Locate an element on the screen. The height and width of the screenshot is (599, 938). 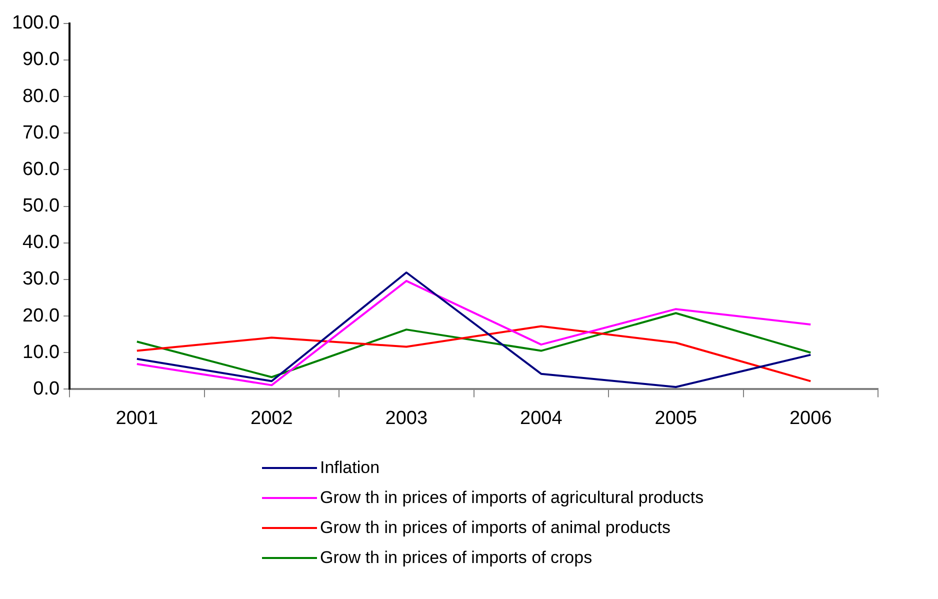
y-tick-label: 80.0 is located at coordinates (41, 96).